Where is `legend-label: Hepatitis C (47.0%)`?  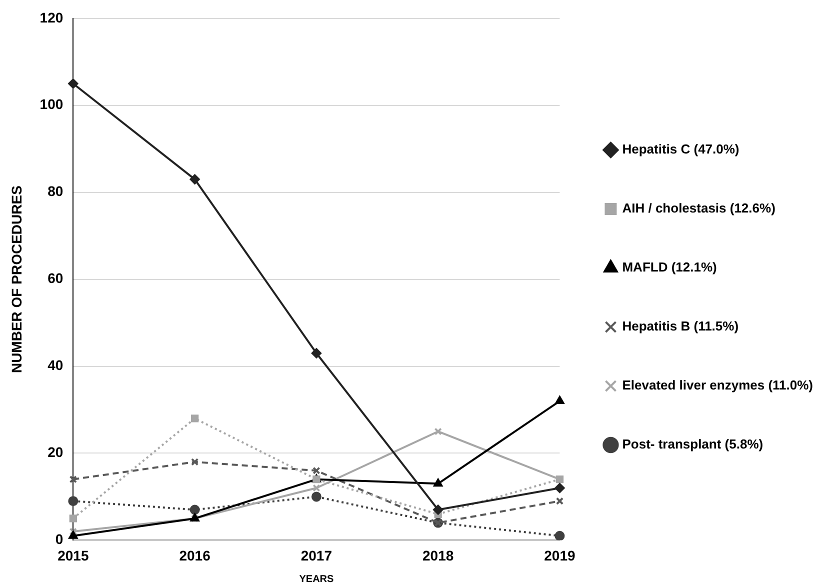
legend-label: Hepatitis C (47.0%) is located at coordinates (681, 149).